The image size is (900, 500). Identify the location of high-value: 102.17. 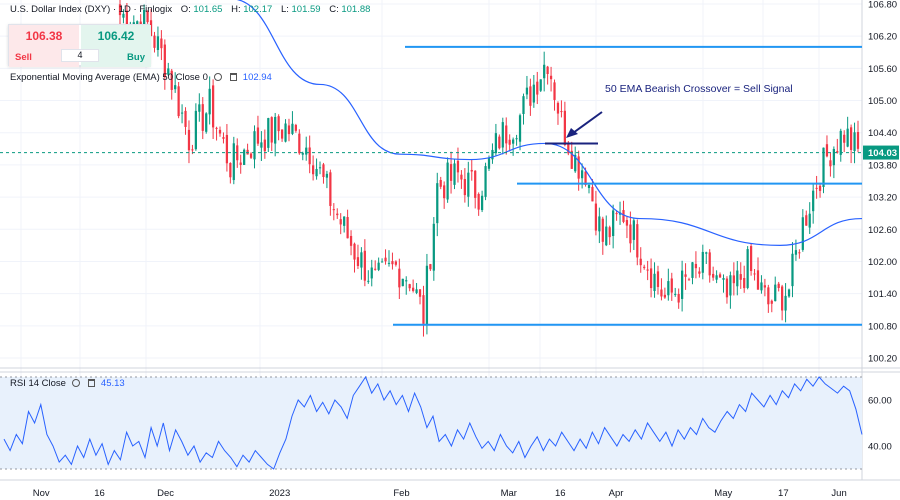
(258, 9).